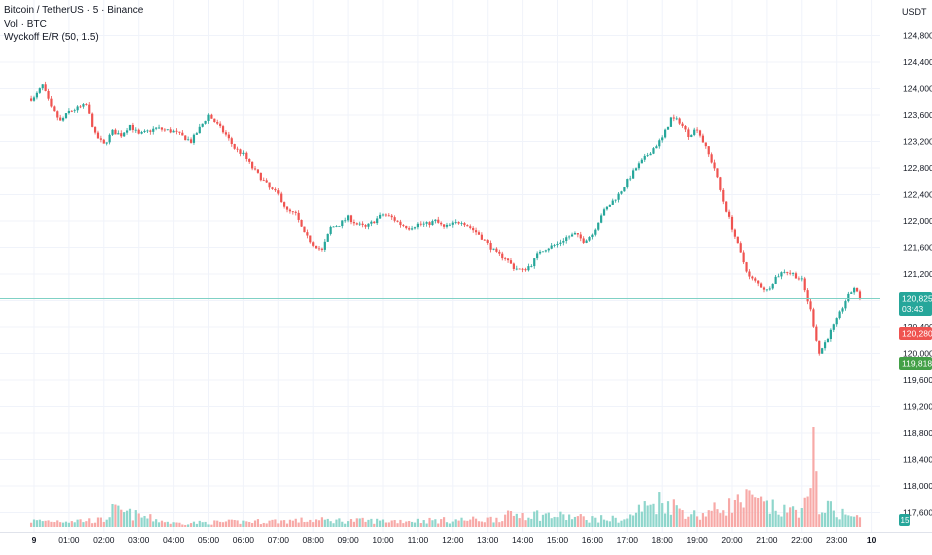 The image size is (932, 555). Describe the element at coordinates (913, 309) in the screenshot. I see `countdown-value: 03:43` at that location.